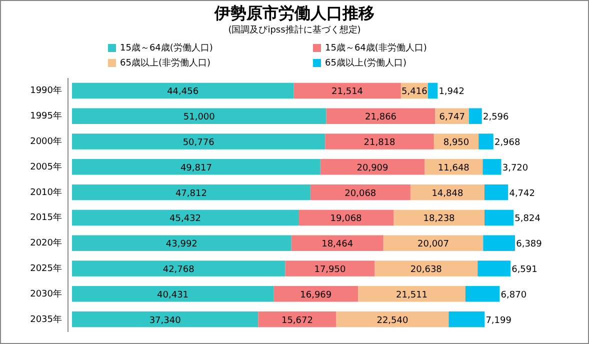 This screenshot has height=344, width=589. What do you see at coordinates (46, 319) in the screenshot?
I see `y-tick-label: 2035年` at bounding box center [46, 319].